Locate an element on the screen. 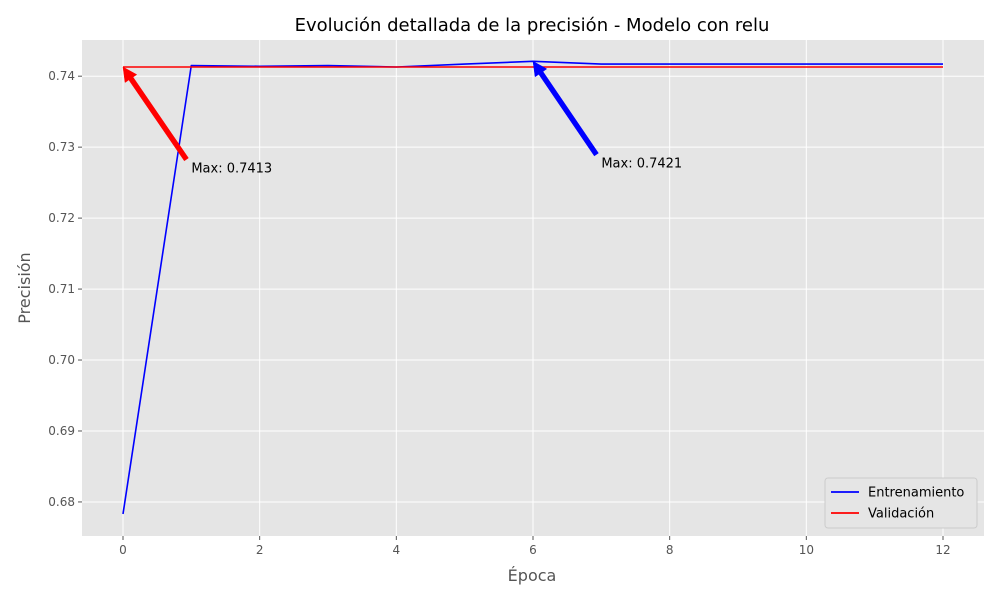 This screenshot has height=600, width=1000. x-tick-label: 6 is located at coordinates (533, 550).